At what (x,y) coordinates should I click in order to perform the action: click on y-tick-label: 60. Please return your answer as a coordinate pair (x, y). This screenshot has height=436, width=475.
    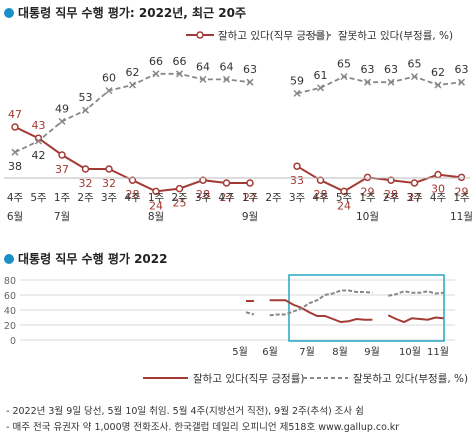
    Looking at the image, I should click on (10, 296).